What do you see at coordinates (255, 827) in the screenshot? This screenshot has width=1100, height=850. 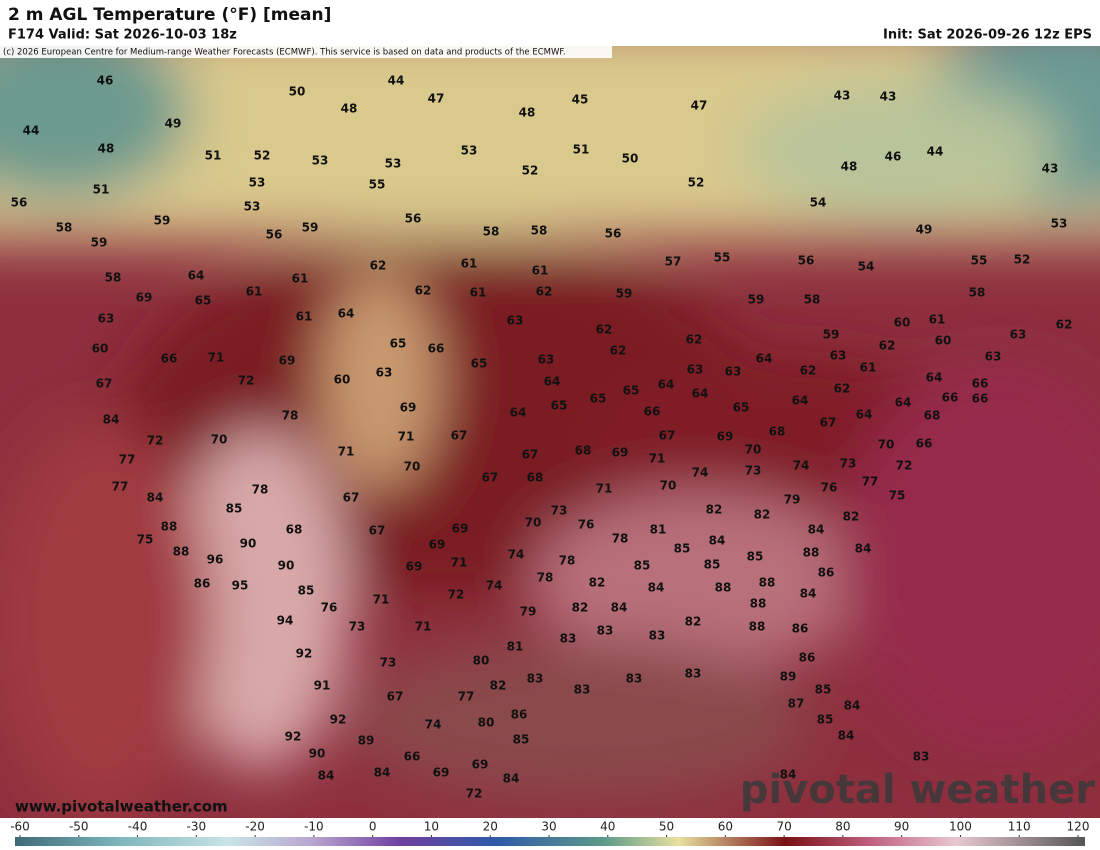 I see `colorbar-tick-label: -20` at bounding box center [255, 827].